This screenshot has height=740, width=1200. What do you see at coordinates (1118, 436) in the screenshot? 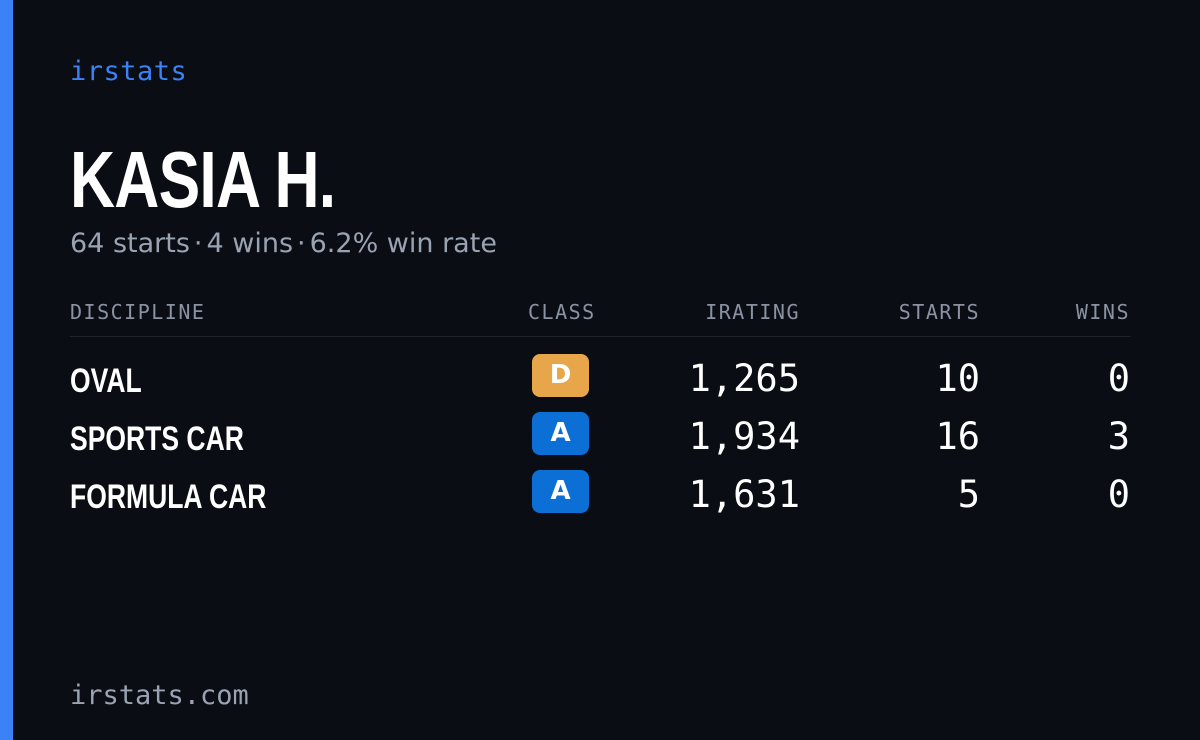
I see `wins-value: 3` at bounding box center [1118, 436].